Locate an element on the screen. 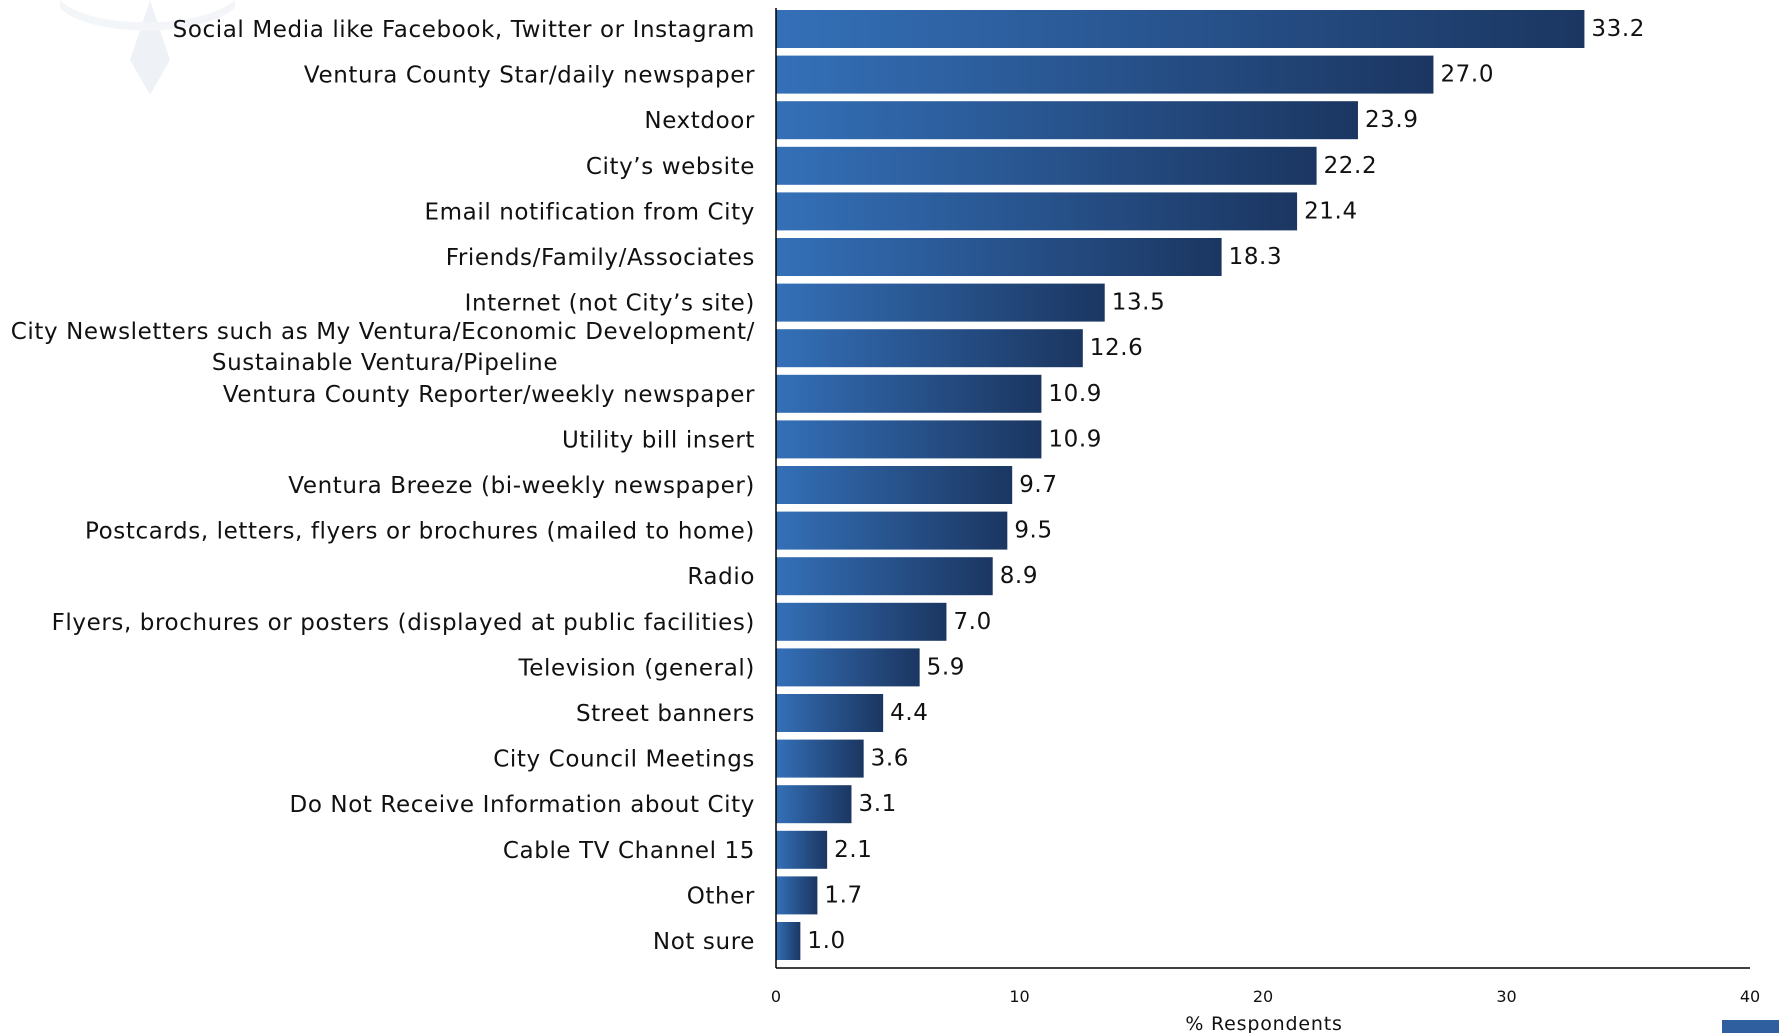  category-label: Television (general) is located at coordinates (636, 668).